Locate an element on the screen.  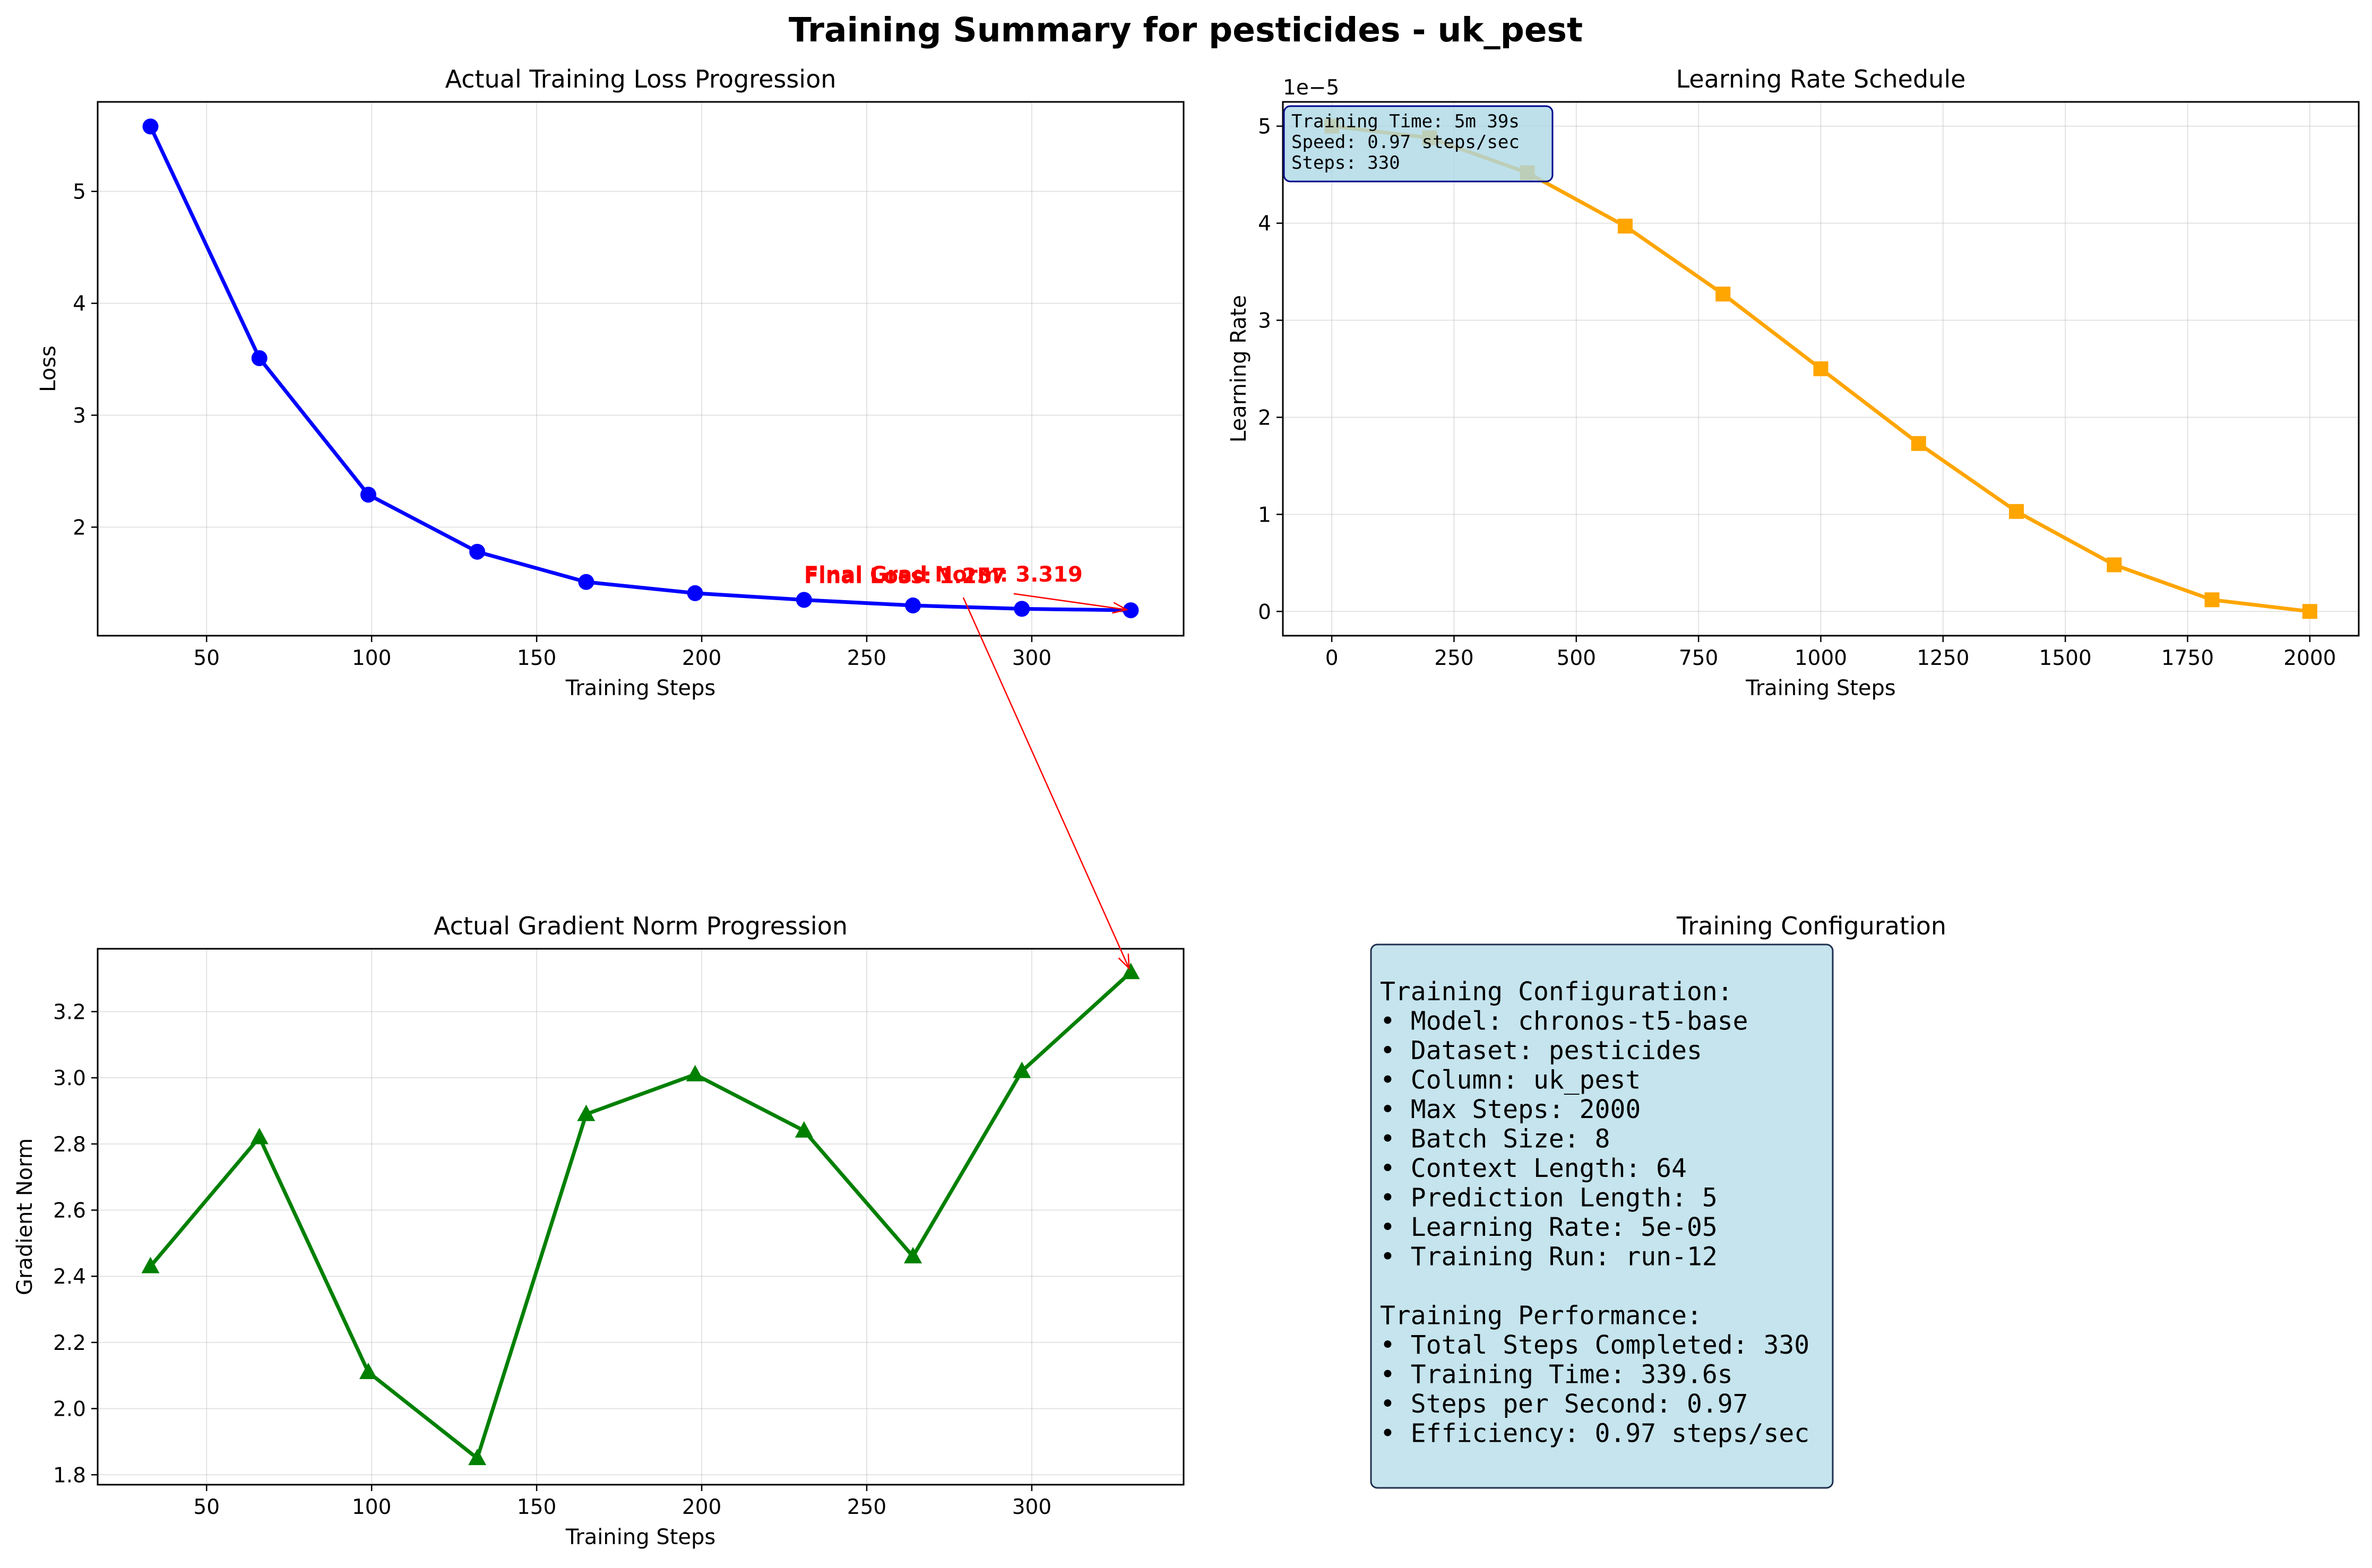
config-line: • Training Time: 339.6s is located at coordinates (1556, 1375).